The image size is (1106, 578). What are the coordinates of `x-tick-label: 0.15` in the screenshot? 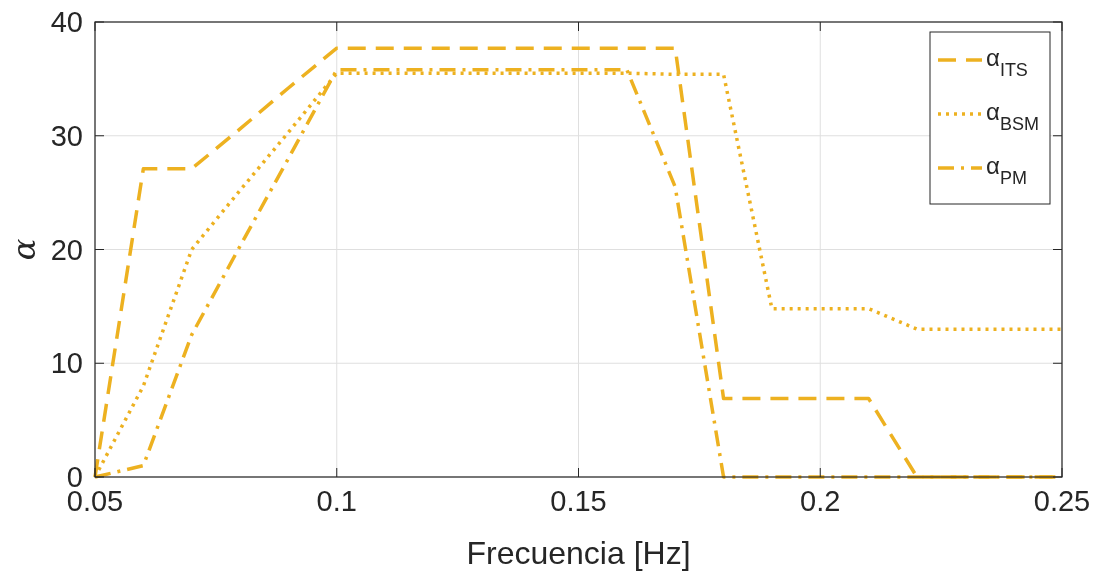 It's located at (578, 501).